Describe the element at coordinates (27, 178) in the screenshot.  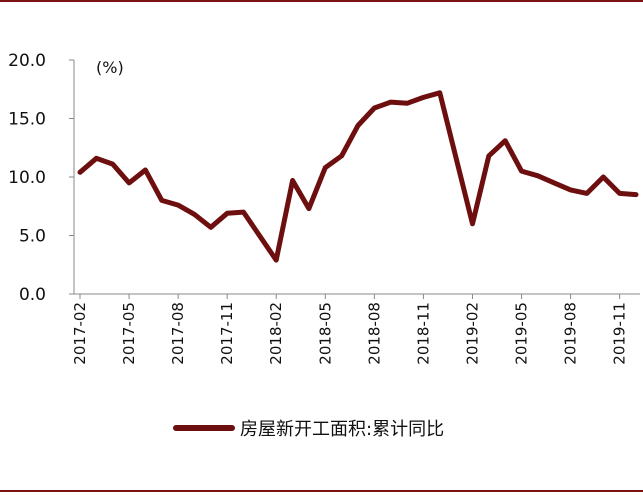
I see `y-tick-label: 10.0` at that location.